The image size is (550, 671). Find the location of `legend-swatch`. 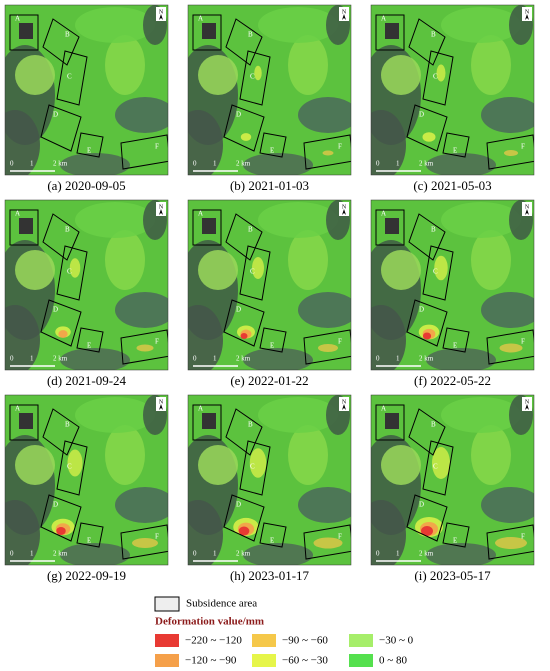

legend-swatch is located at coordinates (167, 640).